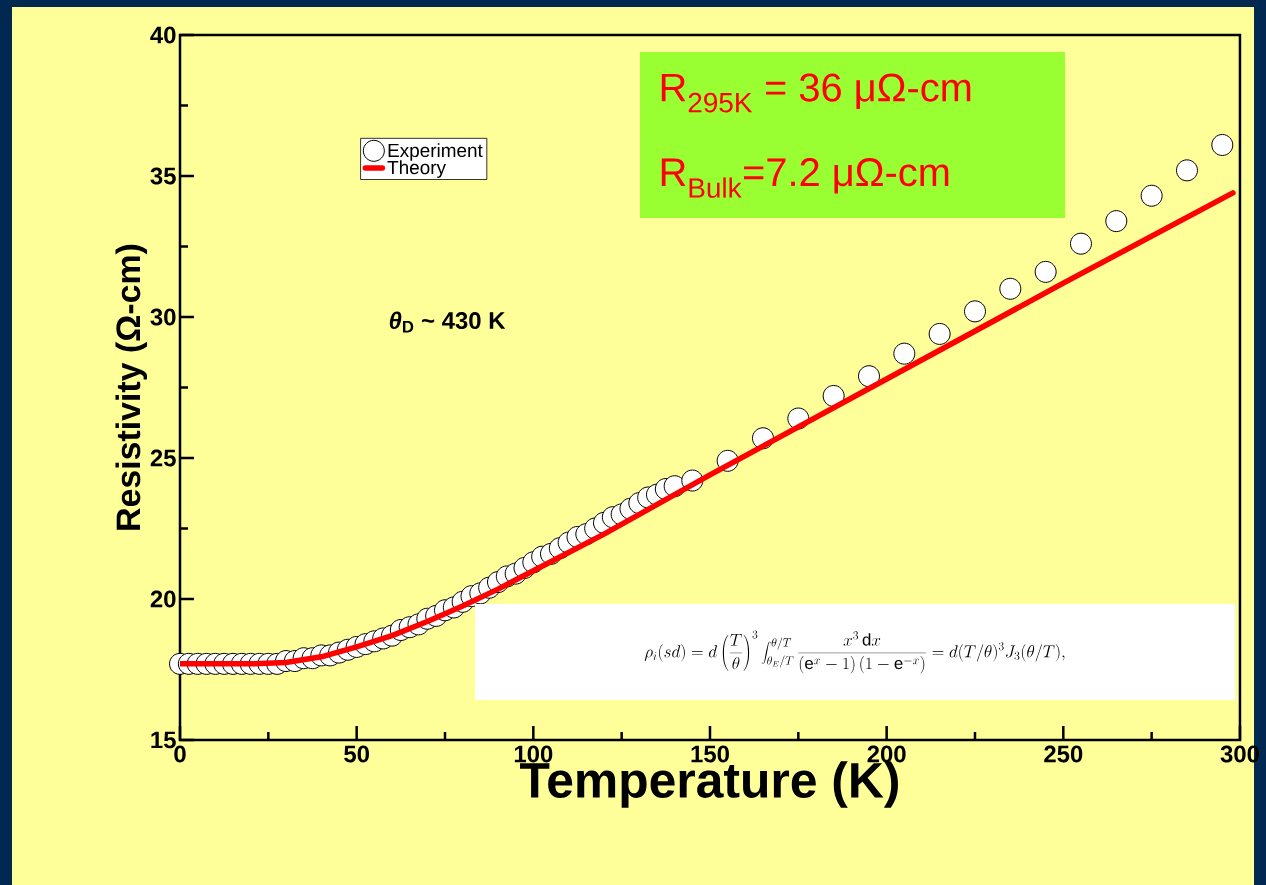  I want to click on annotation: R$_{Bulk}$=7.2 μΩ-cm, so click(805, 178).